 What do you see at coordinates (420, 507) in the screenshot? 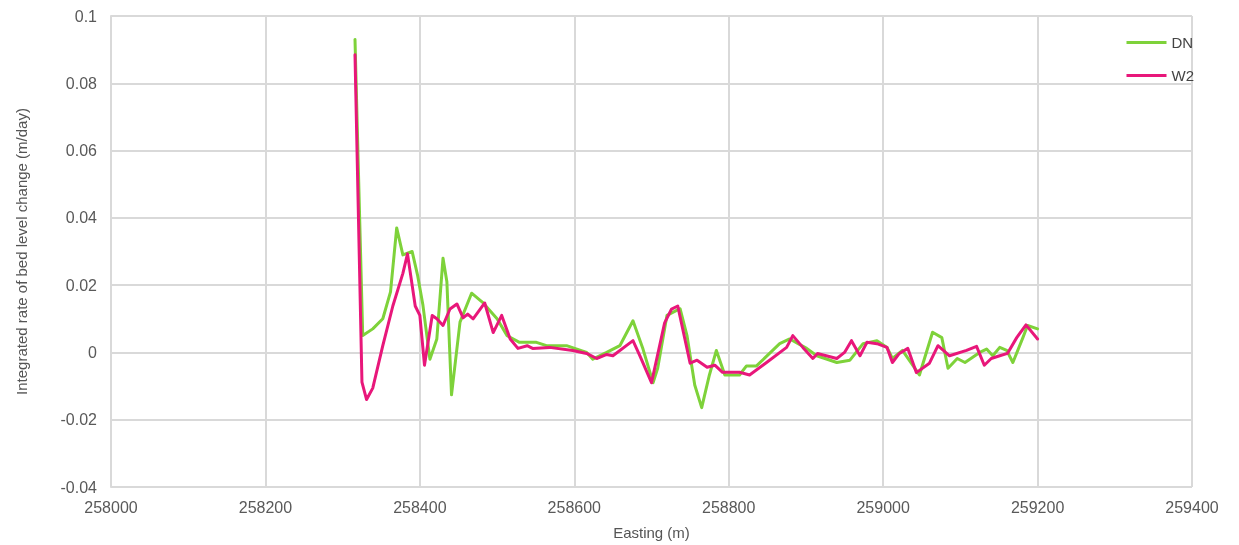
I see `x-tick-label: 258400` at bounding box center [420, 507].